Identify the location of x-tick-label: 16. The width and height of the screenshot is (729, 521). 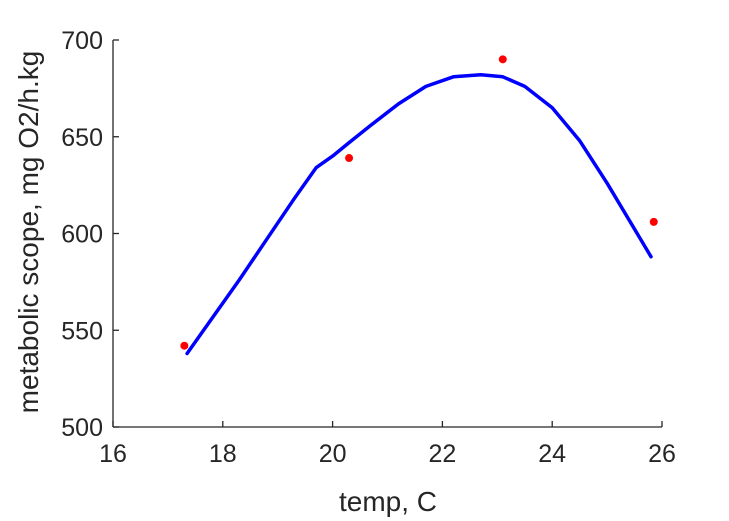
(113, 454).